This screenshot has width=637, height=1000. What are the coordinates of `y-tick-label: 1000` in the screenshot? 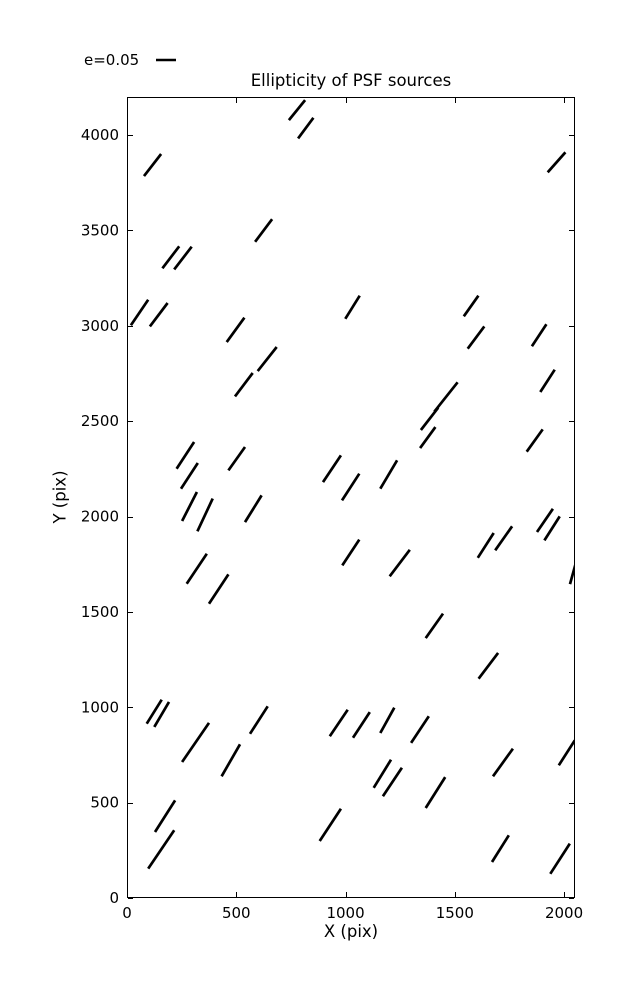 It's located at (100, 707).